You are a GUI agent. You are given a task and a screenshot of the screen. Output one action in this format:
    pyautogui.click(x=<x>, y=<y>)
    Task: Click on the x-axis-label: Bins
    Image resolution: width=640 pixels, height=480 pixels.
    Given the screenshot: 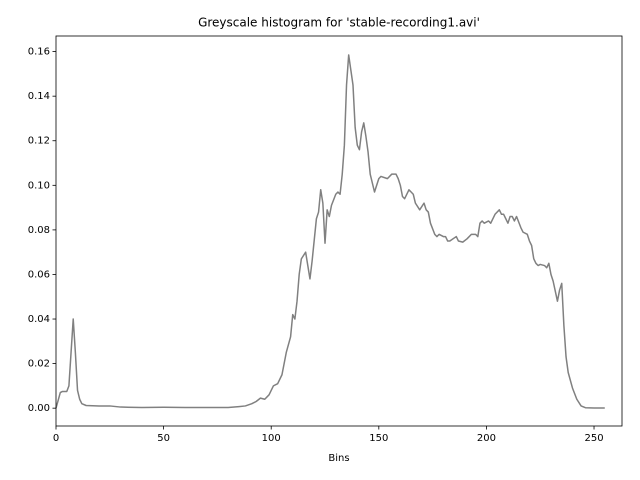 What is the action you would take?
    pyautogui.click(x=338, y=458)
    